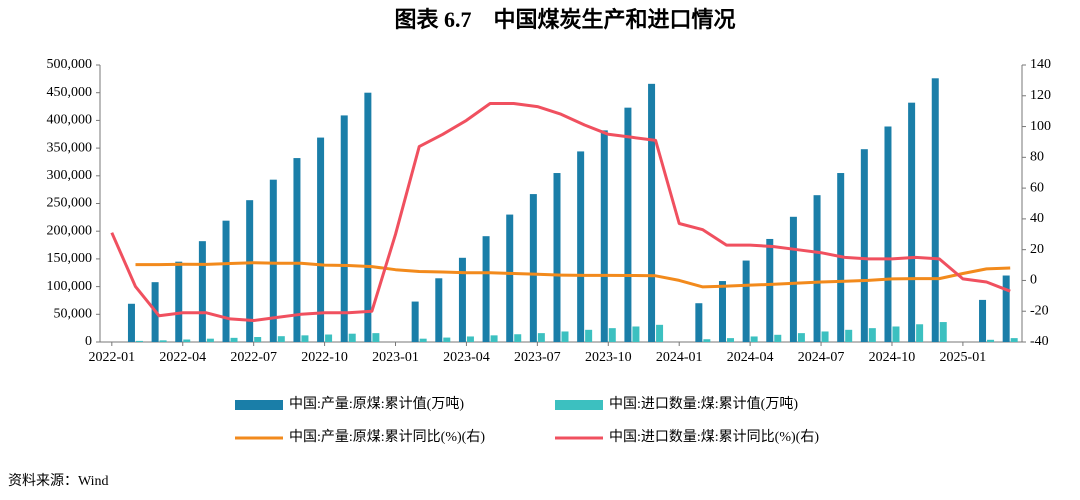  What do you see at coordinates (466, 357) in the screenshot?
I see `x-tick-label: 2023-04` at bounding box center [466, 357].